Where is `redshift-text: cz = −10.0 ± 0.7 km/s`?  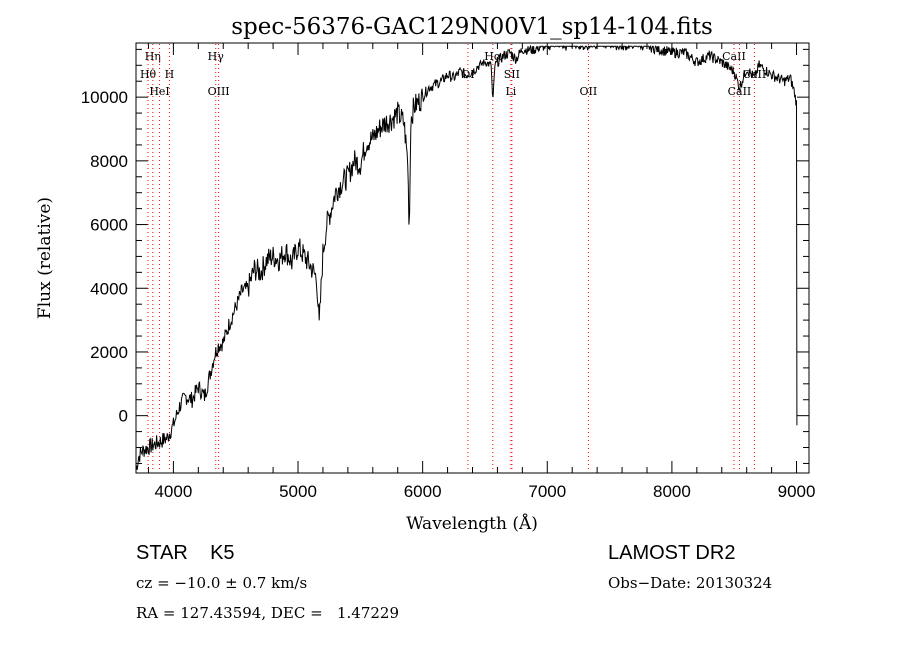
redshift-text: cz = −10.0 ± 0.7 km/s is located at coordinates (222, 583).